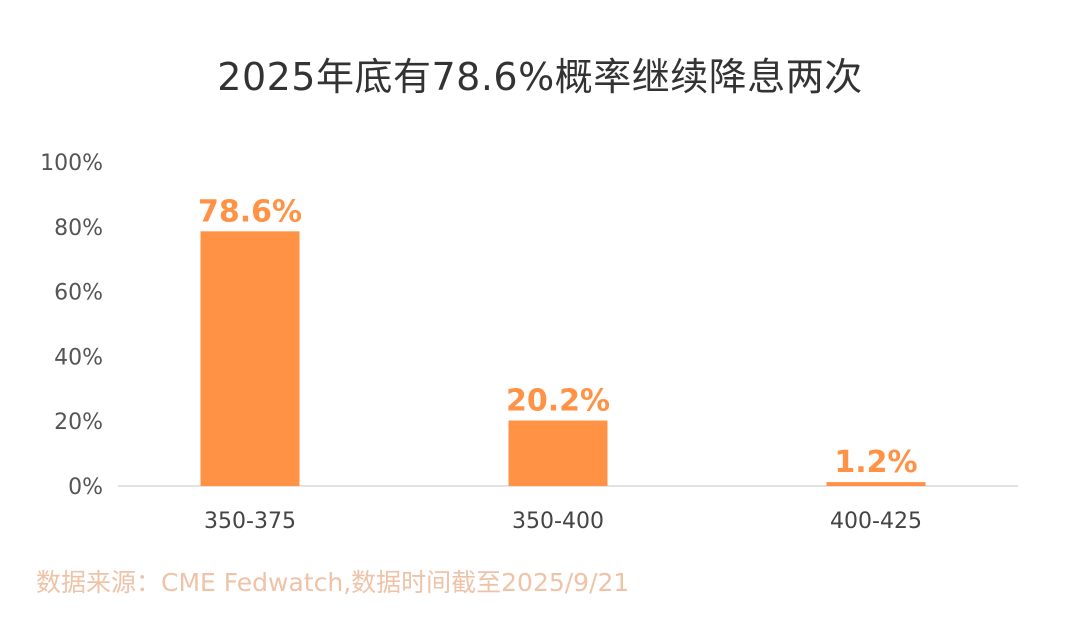  I want to click on chart-title: 2025年底有78.6%概率继续降息两次, so click(540, 77).